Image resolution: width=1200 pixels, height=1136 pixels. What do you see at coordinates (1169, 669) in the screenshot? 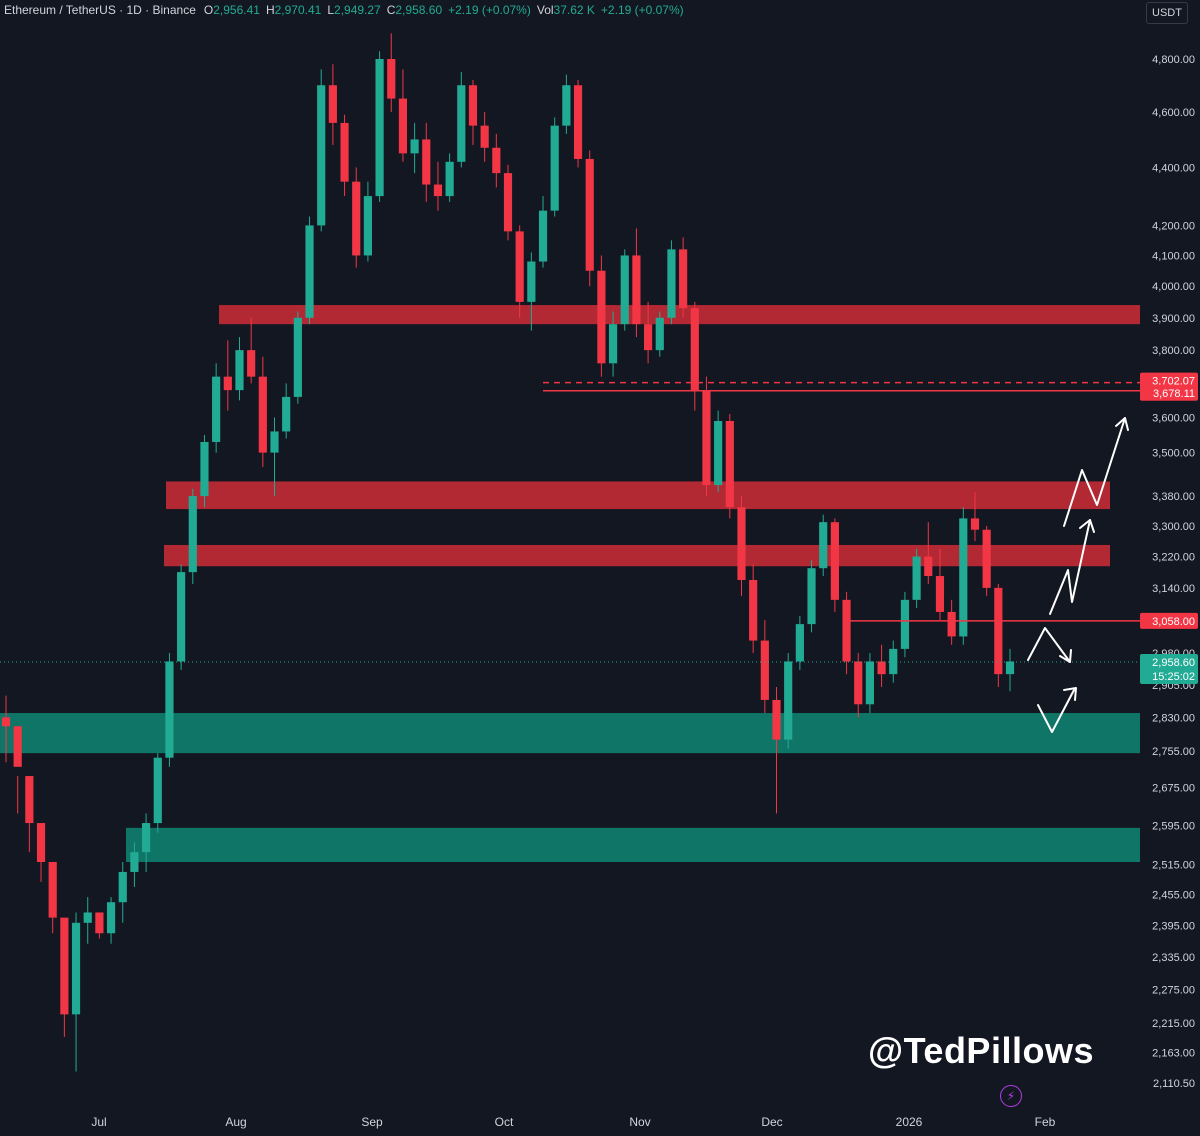
I see `current-price-badge` at bounding box center [1169, 669].